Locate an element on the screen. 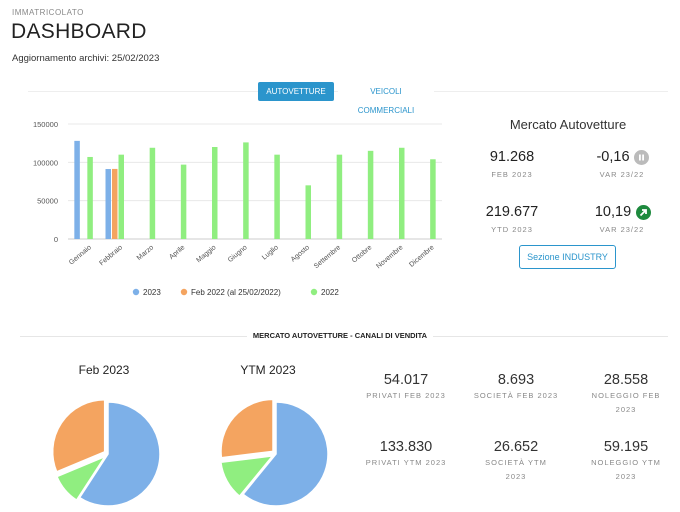 The width and height of the screenshot is (680, 512). bar-2022-Gennaio is located at coordinates (90, 197).